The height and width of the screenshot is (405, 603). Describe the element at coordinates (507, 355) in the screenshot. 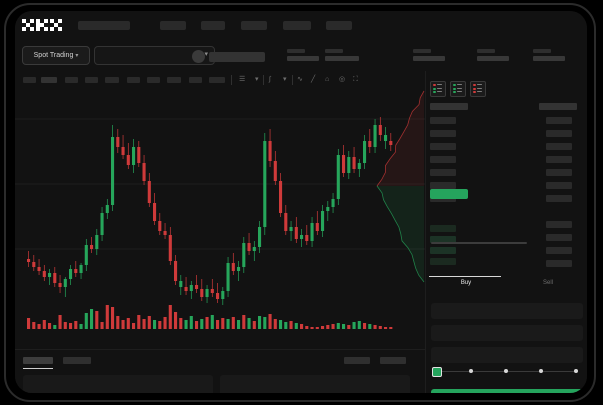

I see `total-field` at that location.